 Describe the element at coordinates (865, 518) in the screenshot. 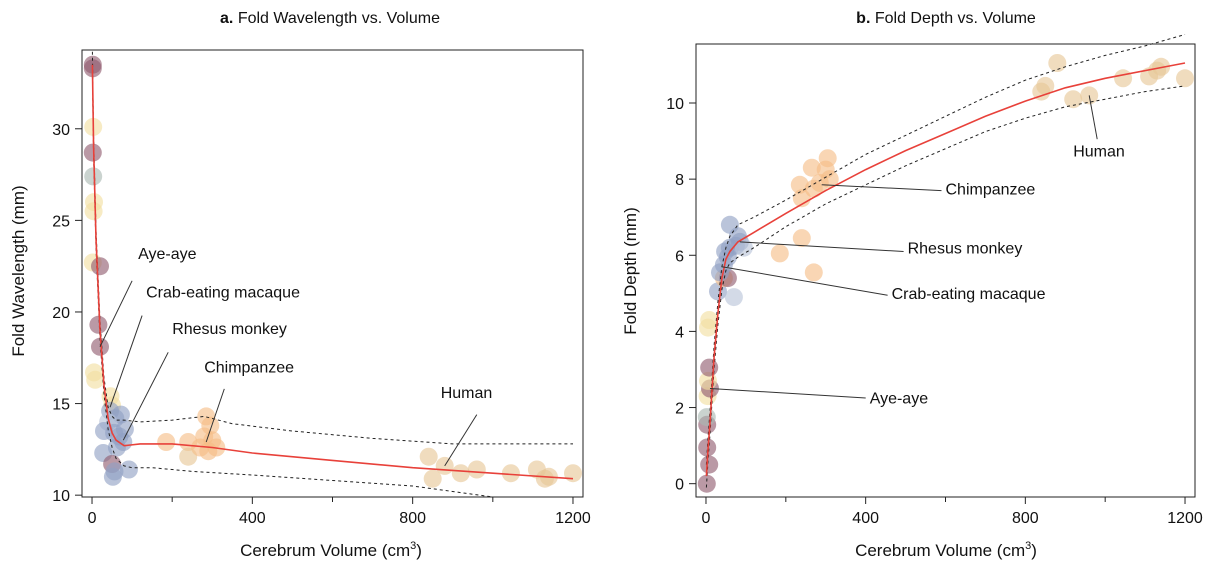

I see `panel-b-x-tick-label: 400` at that location.